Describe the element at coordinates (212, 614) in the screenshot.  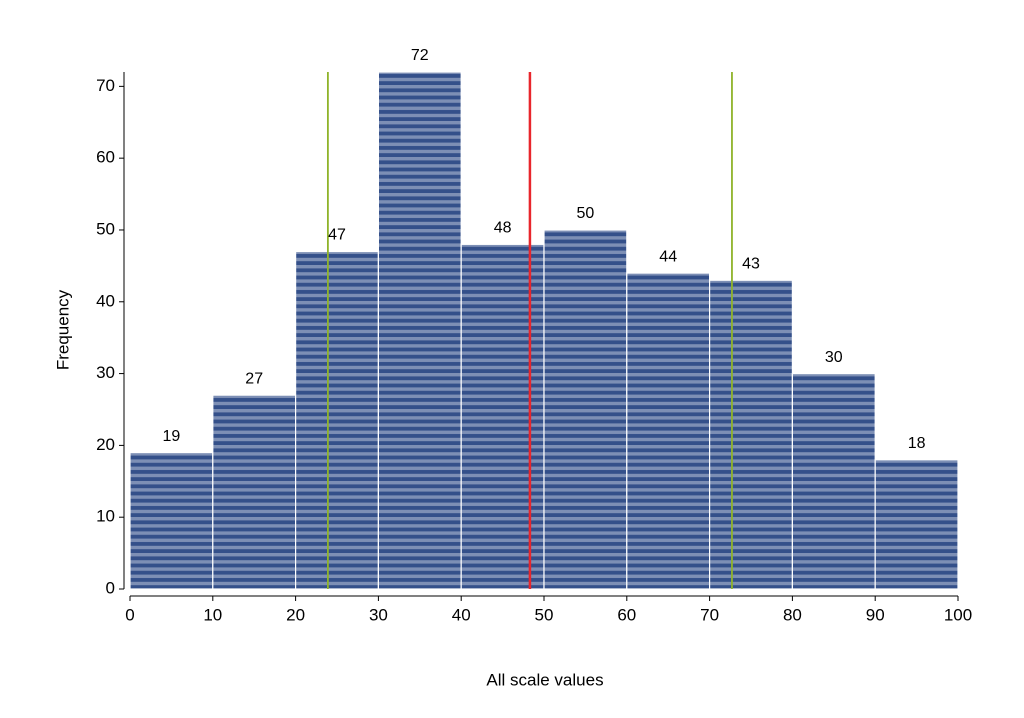
I see `x-tick-label: 10` at that location.